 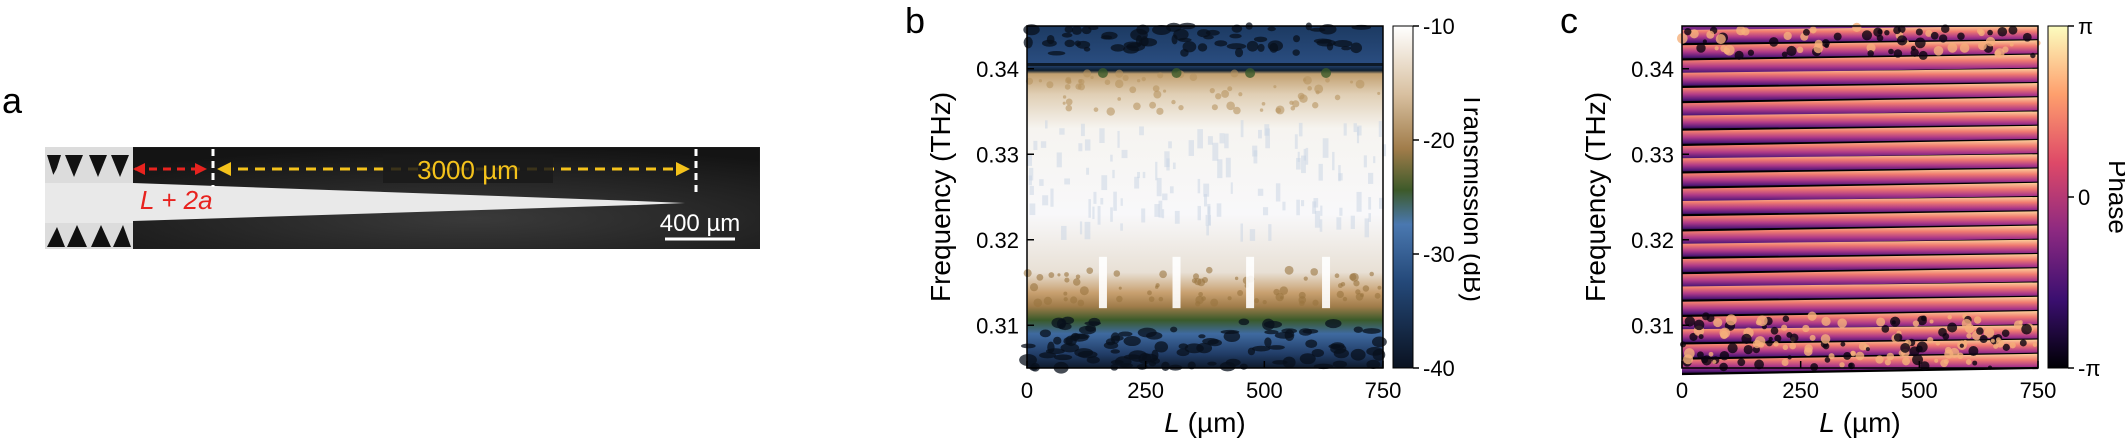 What do you see at coordinates (1145, 390) in the screenshot?
I see `x-tick-label-0-1: 250` at bounding box center [1145, 390].